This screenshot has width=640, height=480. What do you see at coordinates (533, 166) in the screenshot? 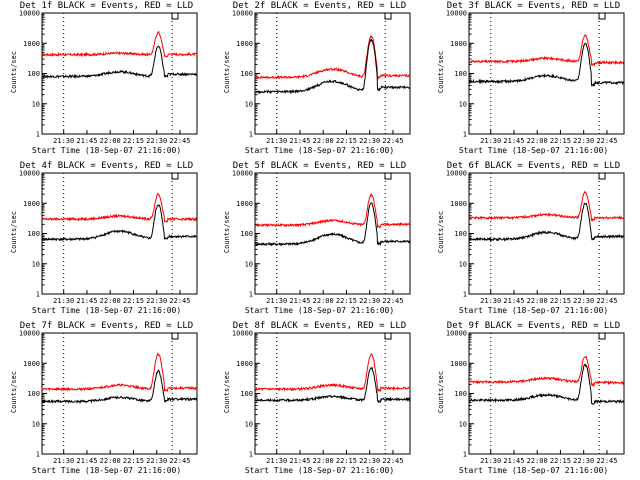
I see `chart-title: Det 6f BLACK = Events, RED = LLD` at bounding box center [533, 166].